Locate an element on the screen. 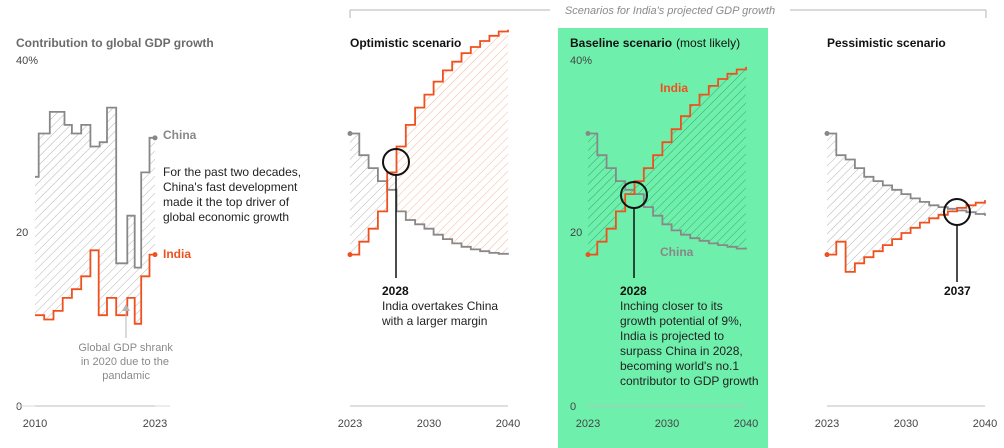 This screenshot has height=448, width=1004. panel3-title-main: Baseline scenario is located at coordinates (621, 43).